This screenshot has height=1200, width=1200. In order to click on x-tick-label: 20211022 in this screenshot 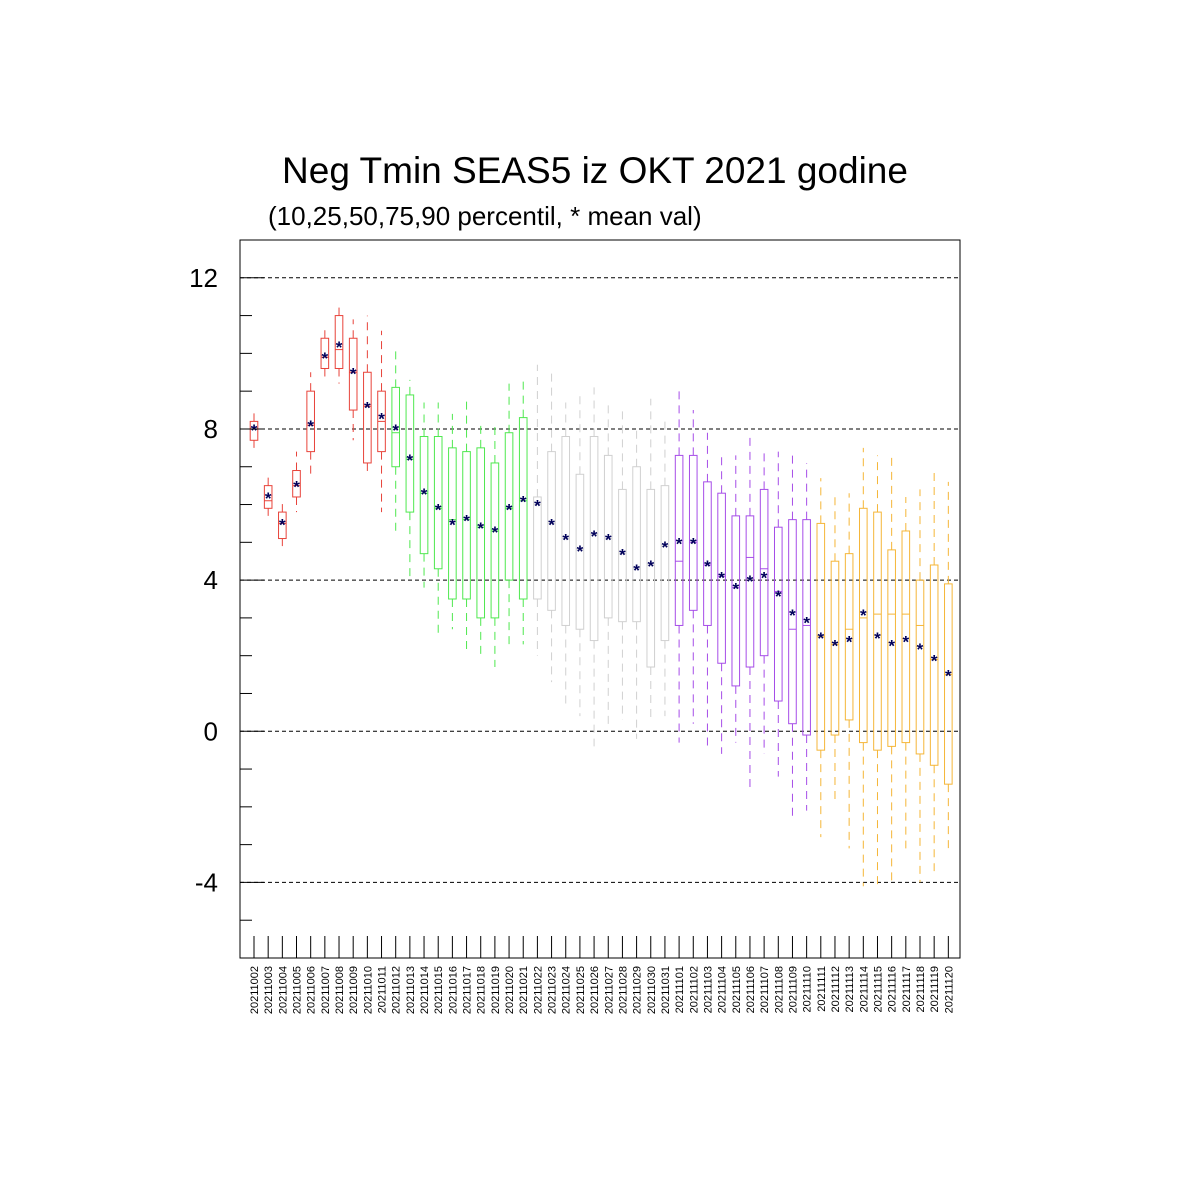, I will do `click(538, 990)`.